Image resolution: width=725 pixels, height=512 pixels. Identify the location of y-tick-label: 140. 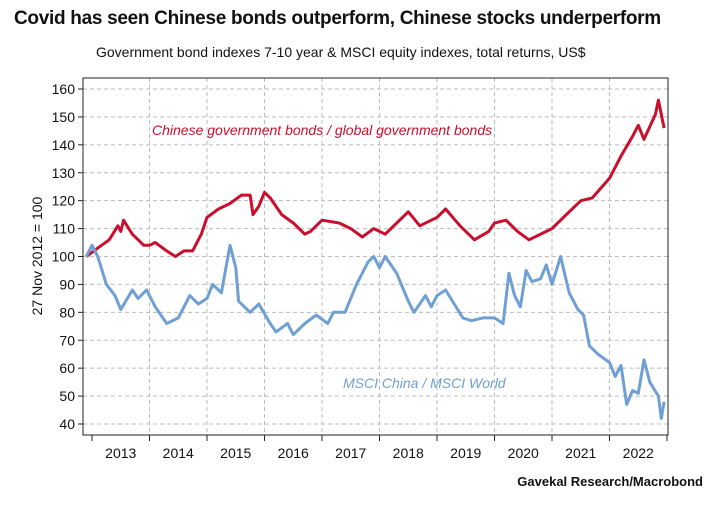
(64, 145).